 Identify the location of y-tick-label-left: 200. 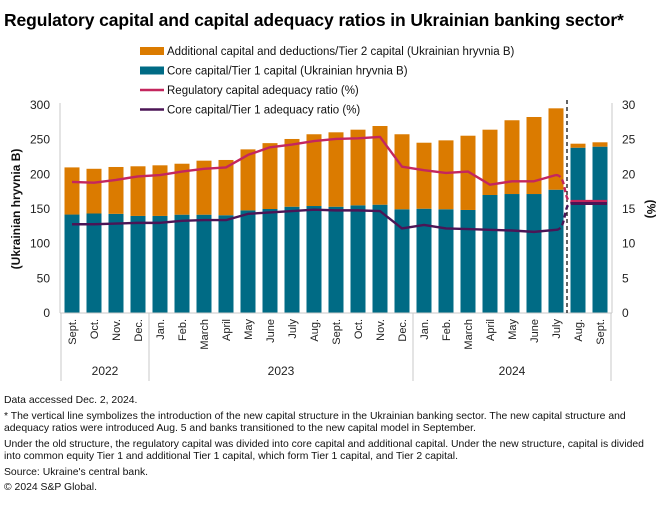
(40, 174).